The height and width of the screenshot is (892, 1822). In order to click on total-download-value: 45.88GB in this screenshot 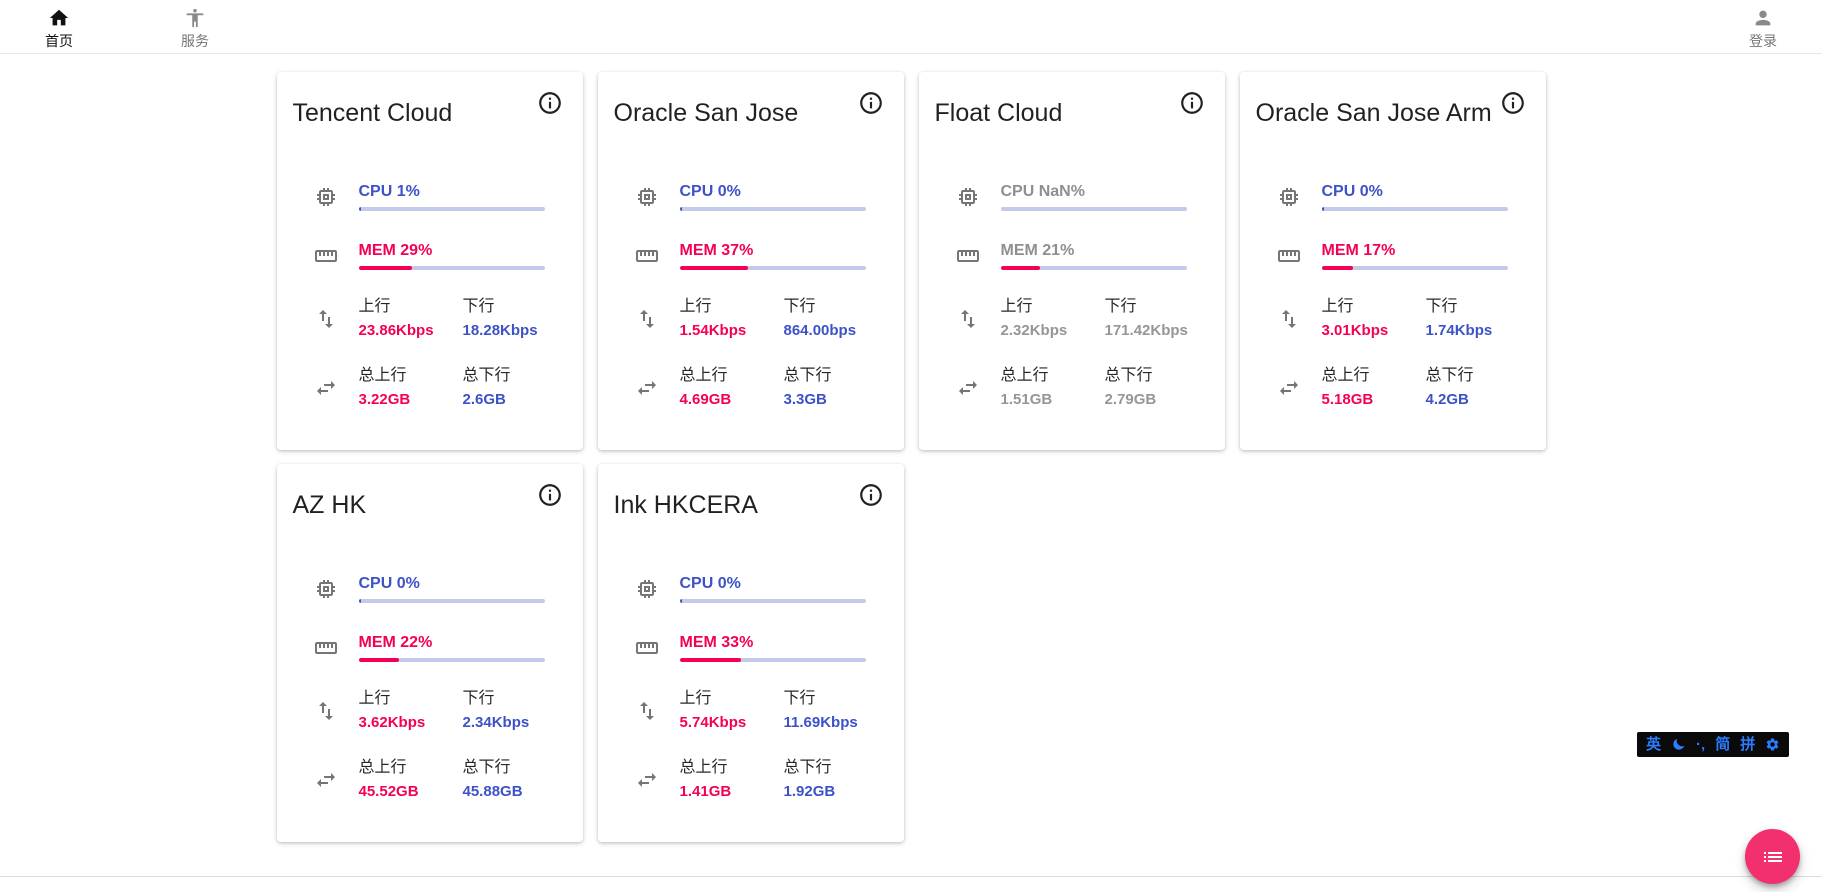, I will do `click(492, 791)`.